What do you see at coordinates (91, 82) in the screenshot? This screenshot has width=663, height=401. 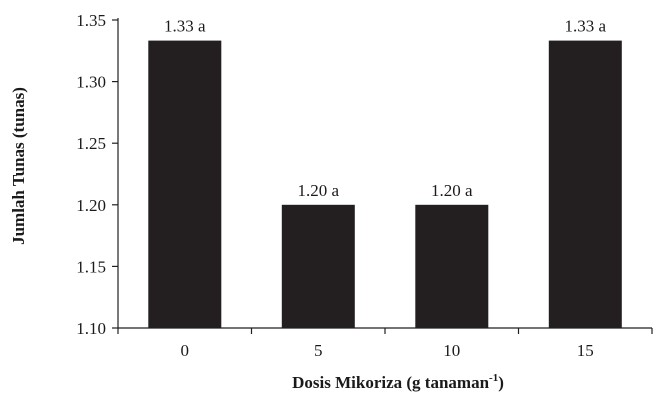 I see `y-tick-label: 1.30` at bounding box center [91, 82].